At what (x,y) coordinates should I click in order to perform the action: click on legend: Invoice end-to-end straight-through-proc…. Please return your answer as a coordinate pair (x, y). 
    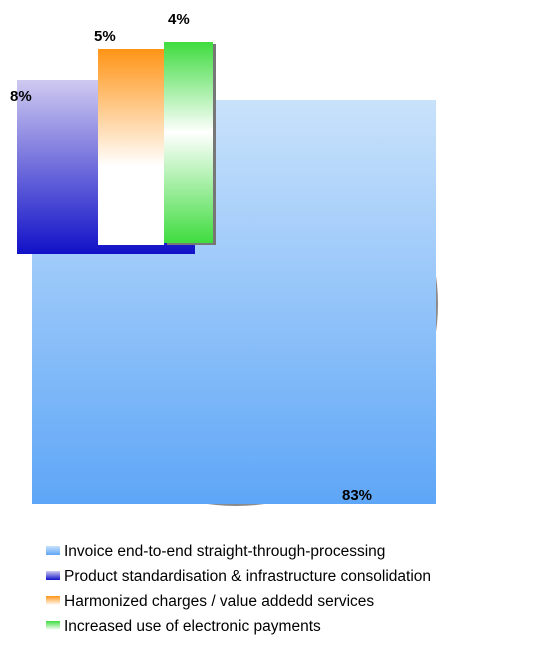
    Looking at the image, I should click on (288, 589).